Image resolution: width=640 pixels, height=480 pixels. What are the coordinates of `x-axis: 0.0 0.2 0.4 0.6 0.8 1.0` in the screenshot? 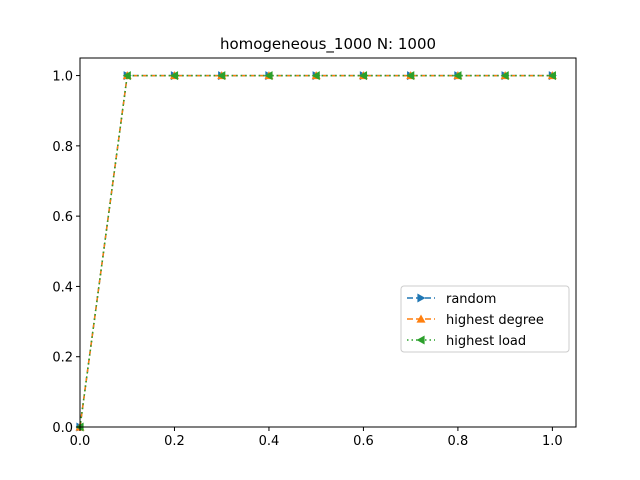 It's located at (316, 438).